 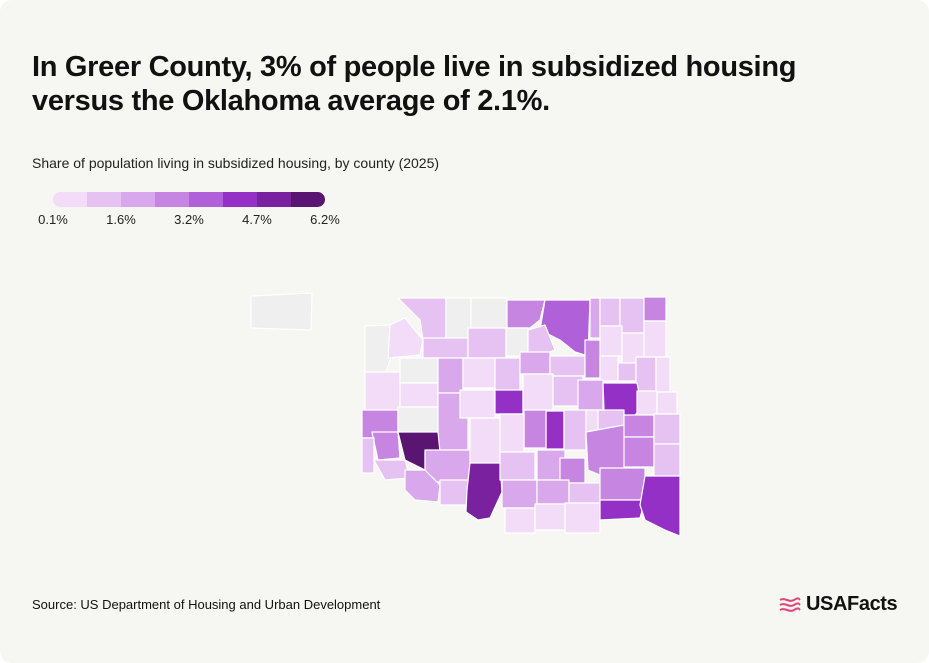 I want to click on brand-name: USAFacts, so click(x=852, y=604).